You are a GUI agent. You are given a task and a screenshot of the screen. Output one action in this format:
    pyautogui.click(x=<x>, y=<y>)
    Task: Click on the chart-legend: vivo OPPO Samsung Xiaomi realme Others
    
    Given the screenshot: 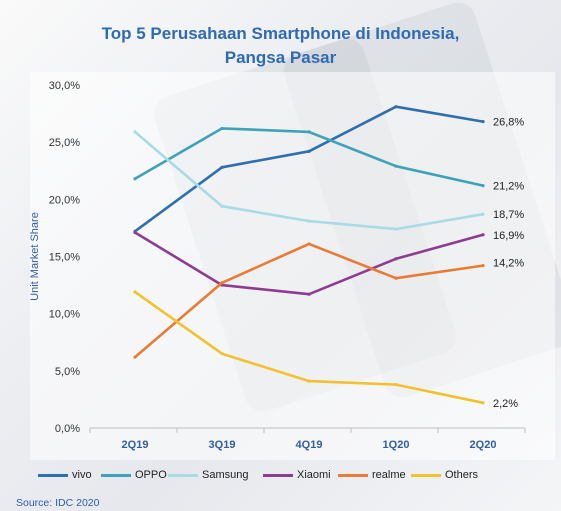 What is the action you would take?
    pyautogui.click(x=298, y=475)
    